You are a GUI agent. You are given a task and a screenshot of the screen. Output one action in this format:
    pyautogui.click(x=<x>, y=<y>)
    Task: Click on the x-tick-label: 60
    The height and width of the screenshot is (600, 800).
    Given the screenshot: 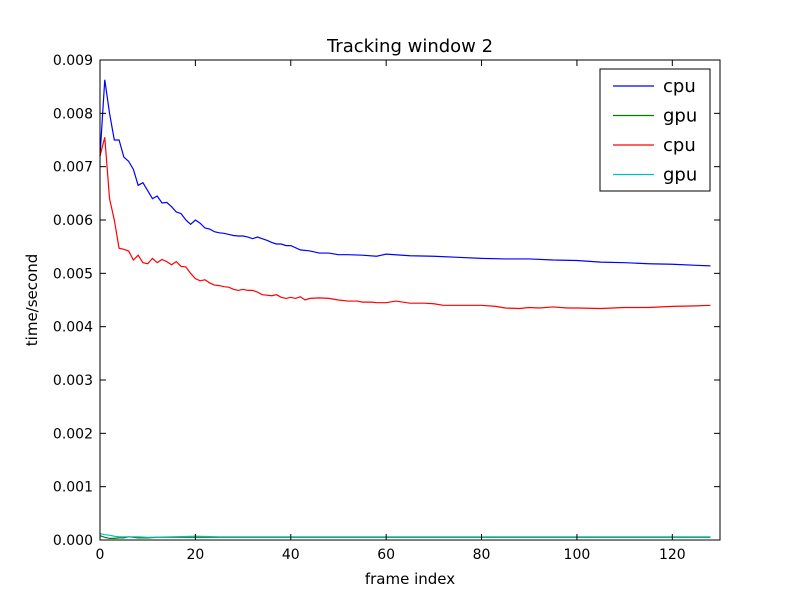 What is the action you would take?
    pyautogui.click(x=386, y=555)
    